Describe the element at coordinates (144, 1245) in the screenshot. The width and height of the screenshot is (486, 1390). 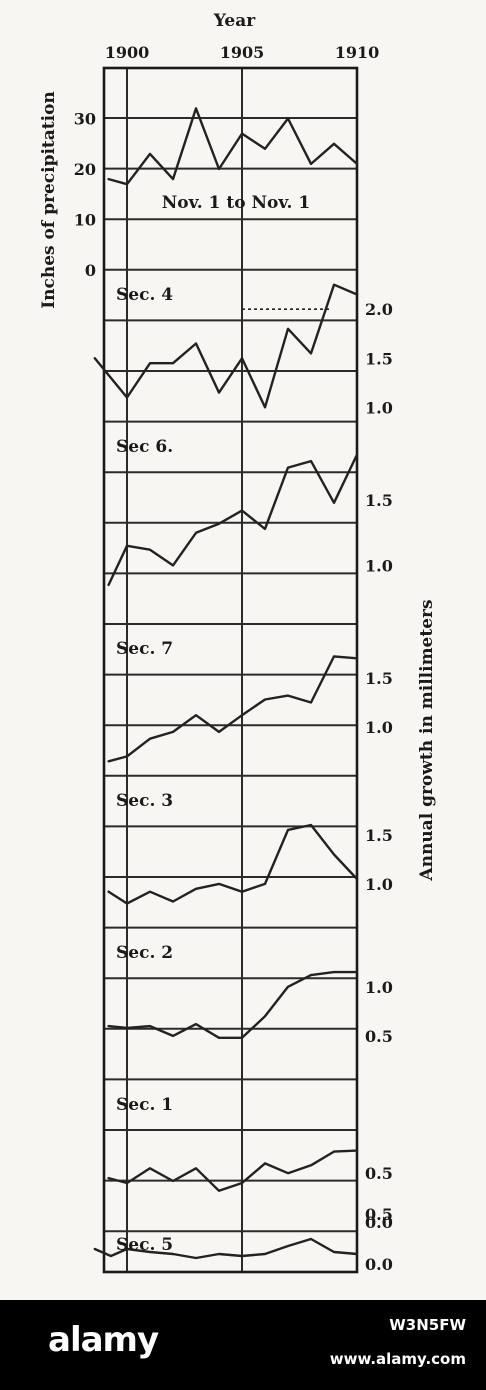
I see `panel-label: Sec. 5` at that location.